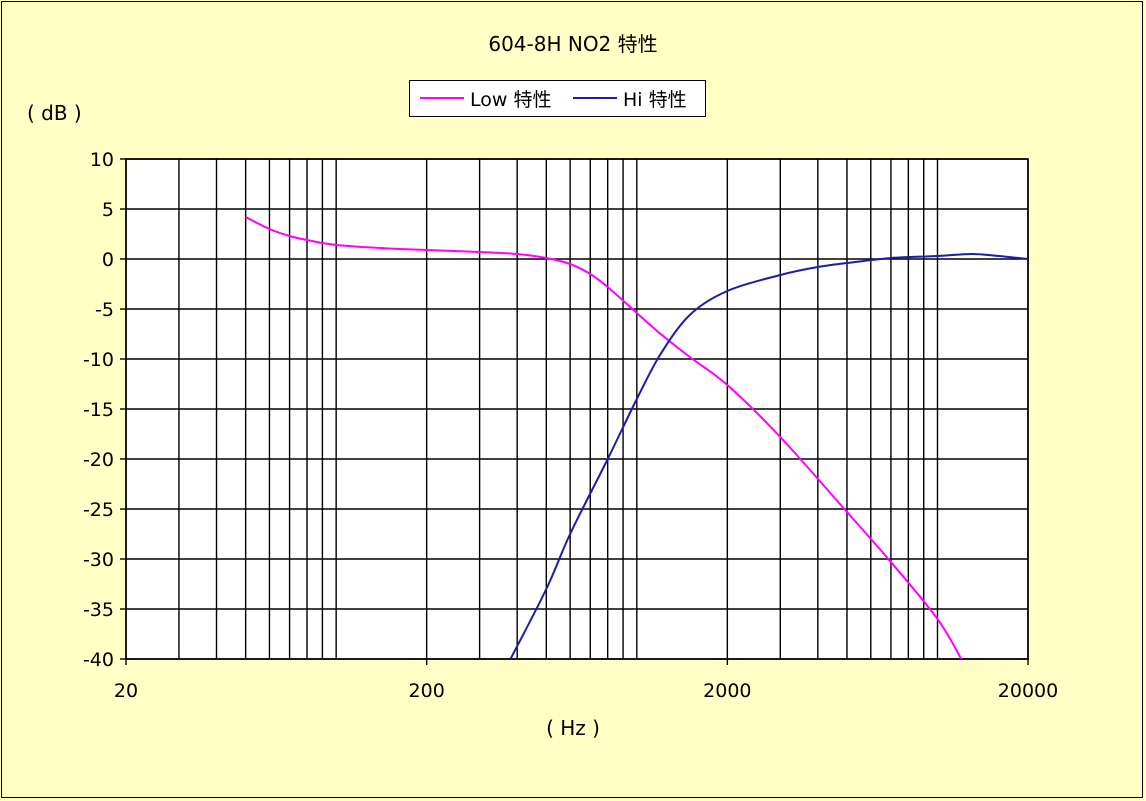 The width and height of the screenshot is (1146, 801). I want to click on x-tick-label: 20, so click(126, 691).